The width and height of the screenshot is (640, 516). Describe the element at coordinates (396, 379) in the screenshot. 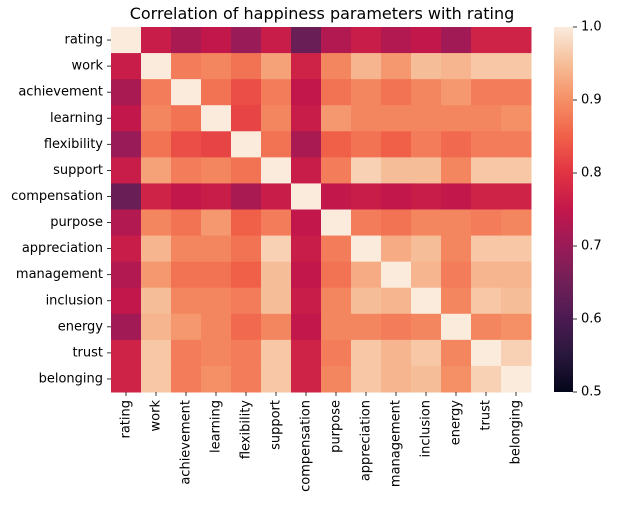

I see `heatmap-cell-belonging-management` at that location.